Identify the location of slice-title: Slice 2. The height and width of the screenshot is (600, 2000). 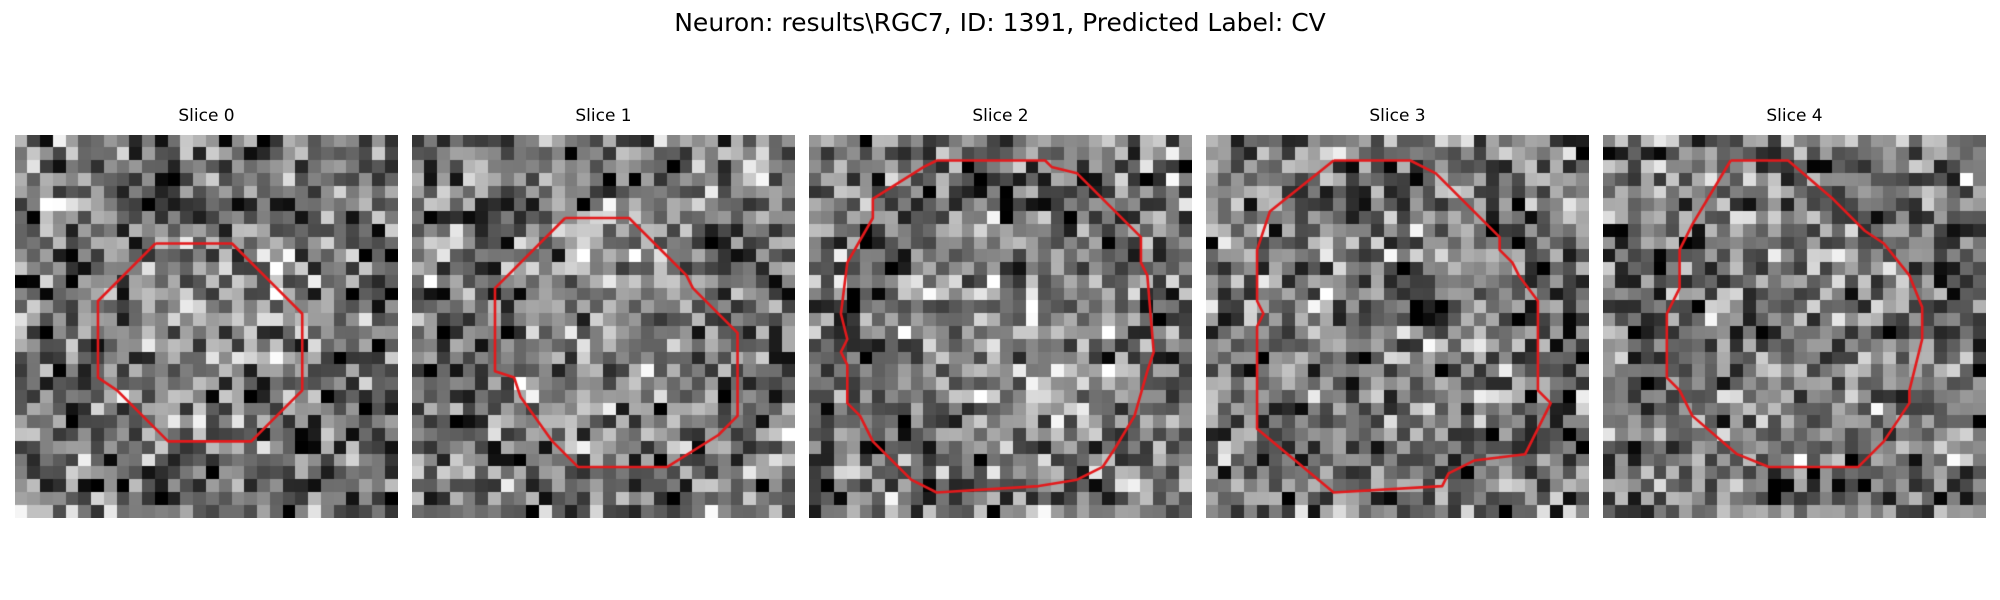
(1000, 116).